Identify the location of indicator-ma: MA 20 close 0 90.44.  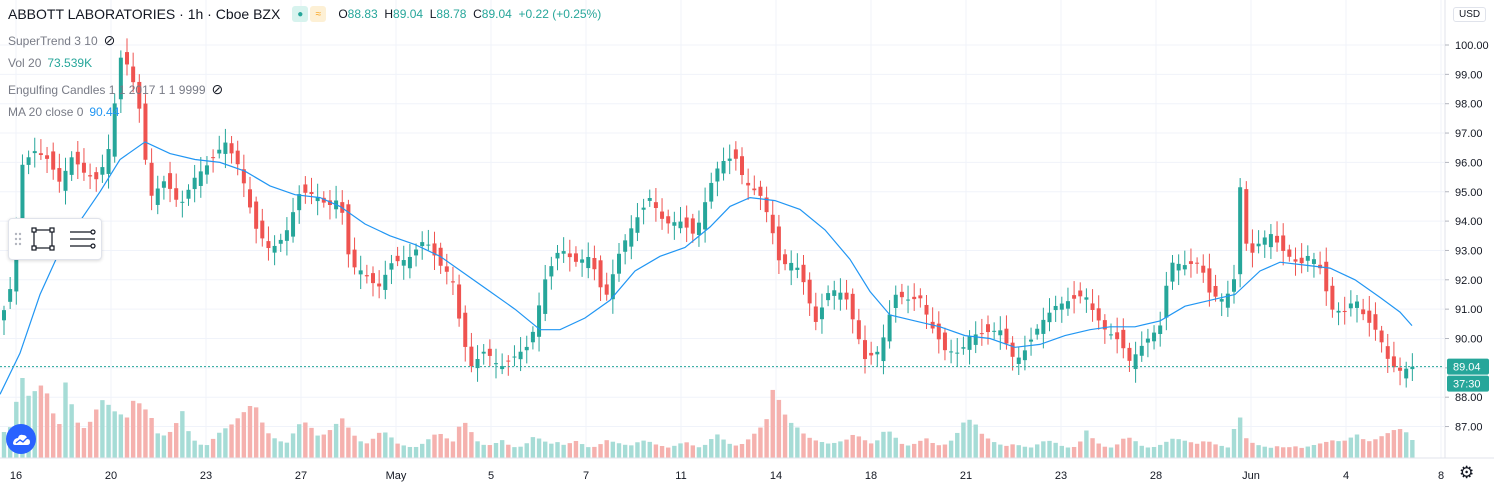
(63, 112).